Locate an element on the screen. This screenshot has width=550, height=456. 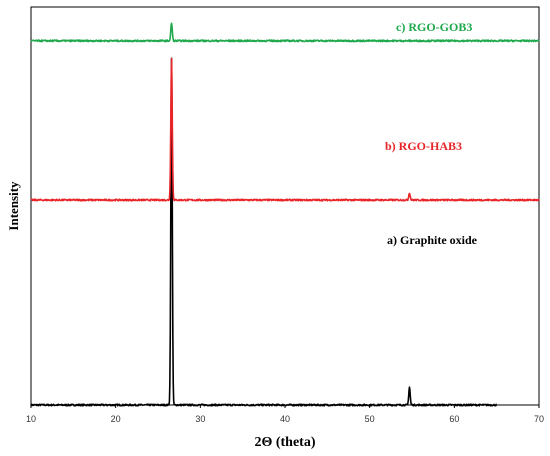
y-axis-title: Intensity is located at coordinates (13, 206).